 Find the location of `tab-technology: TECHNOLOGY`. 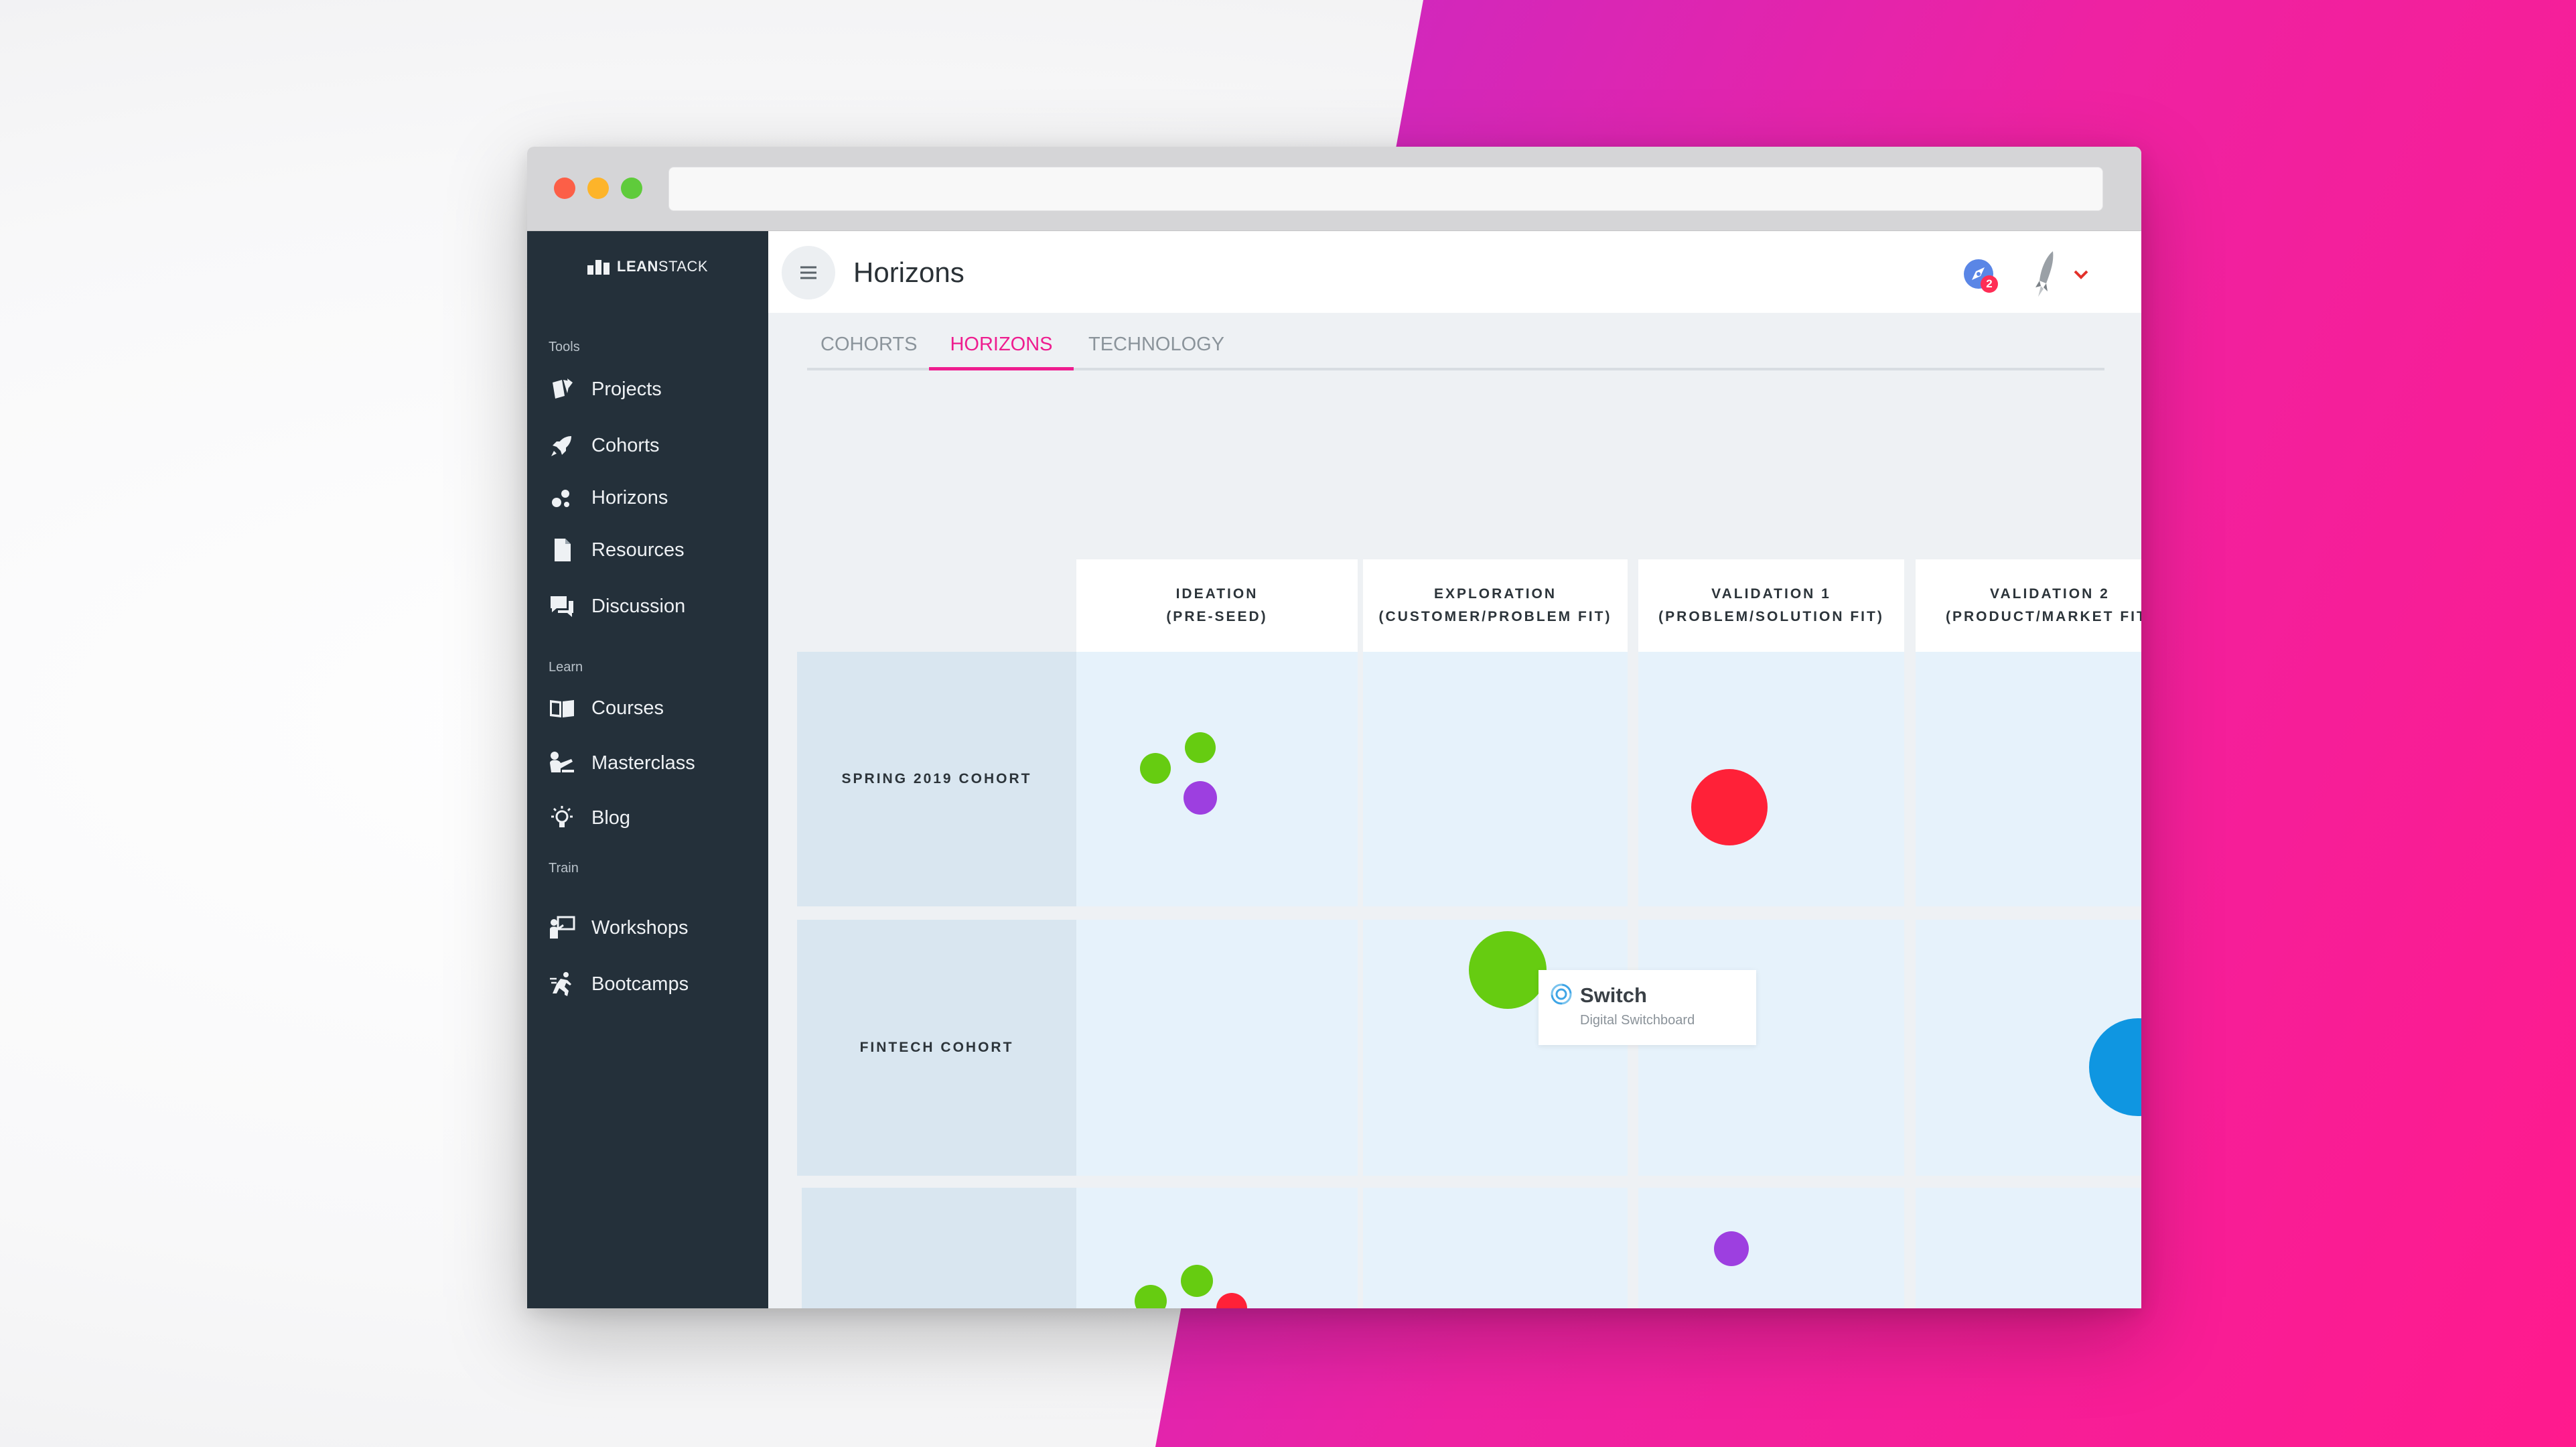

tab-technology: TECHNOLOGY is located at coordinates (1156, 344).